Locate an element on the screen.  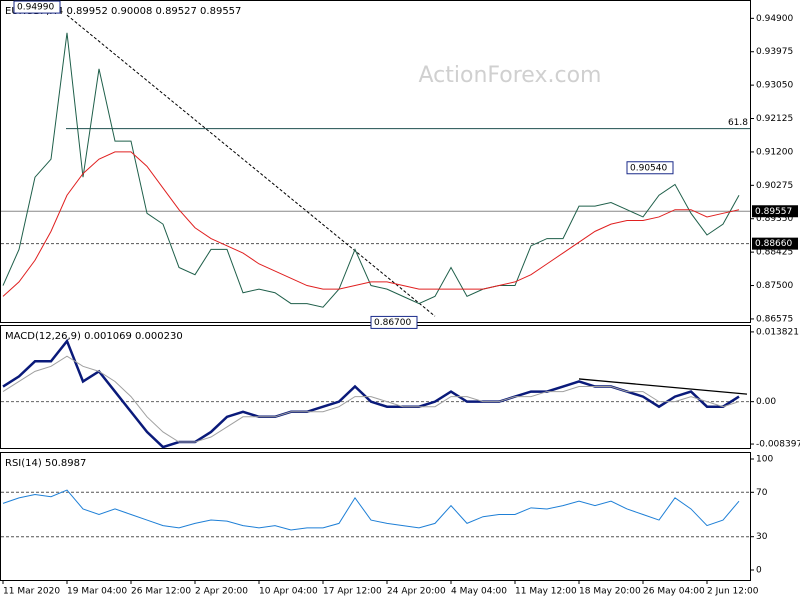
x-tick-label: 26 May 04:00 is located at coordinates (674, 592).